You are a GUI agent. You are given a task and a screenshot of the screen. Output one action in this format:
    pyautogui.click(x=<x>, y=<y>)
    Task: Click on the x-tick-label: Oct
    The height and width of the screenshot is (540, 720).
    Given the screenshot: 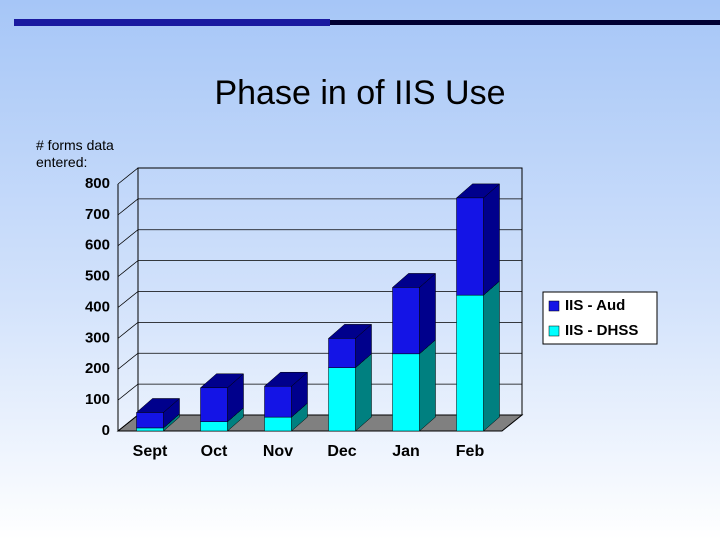 What is the action you would take?
    pyautogui.click(x=214, y=451)
    